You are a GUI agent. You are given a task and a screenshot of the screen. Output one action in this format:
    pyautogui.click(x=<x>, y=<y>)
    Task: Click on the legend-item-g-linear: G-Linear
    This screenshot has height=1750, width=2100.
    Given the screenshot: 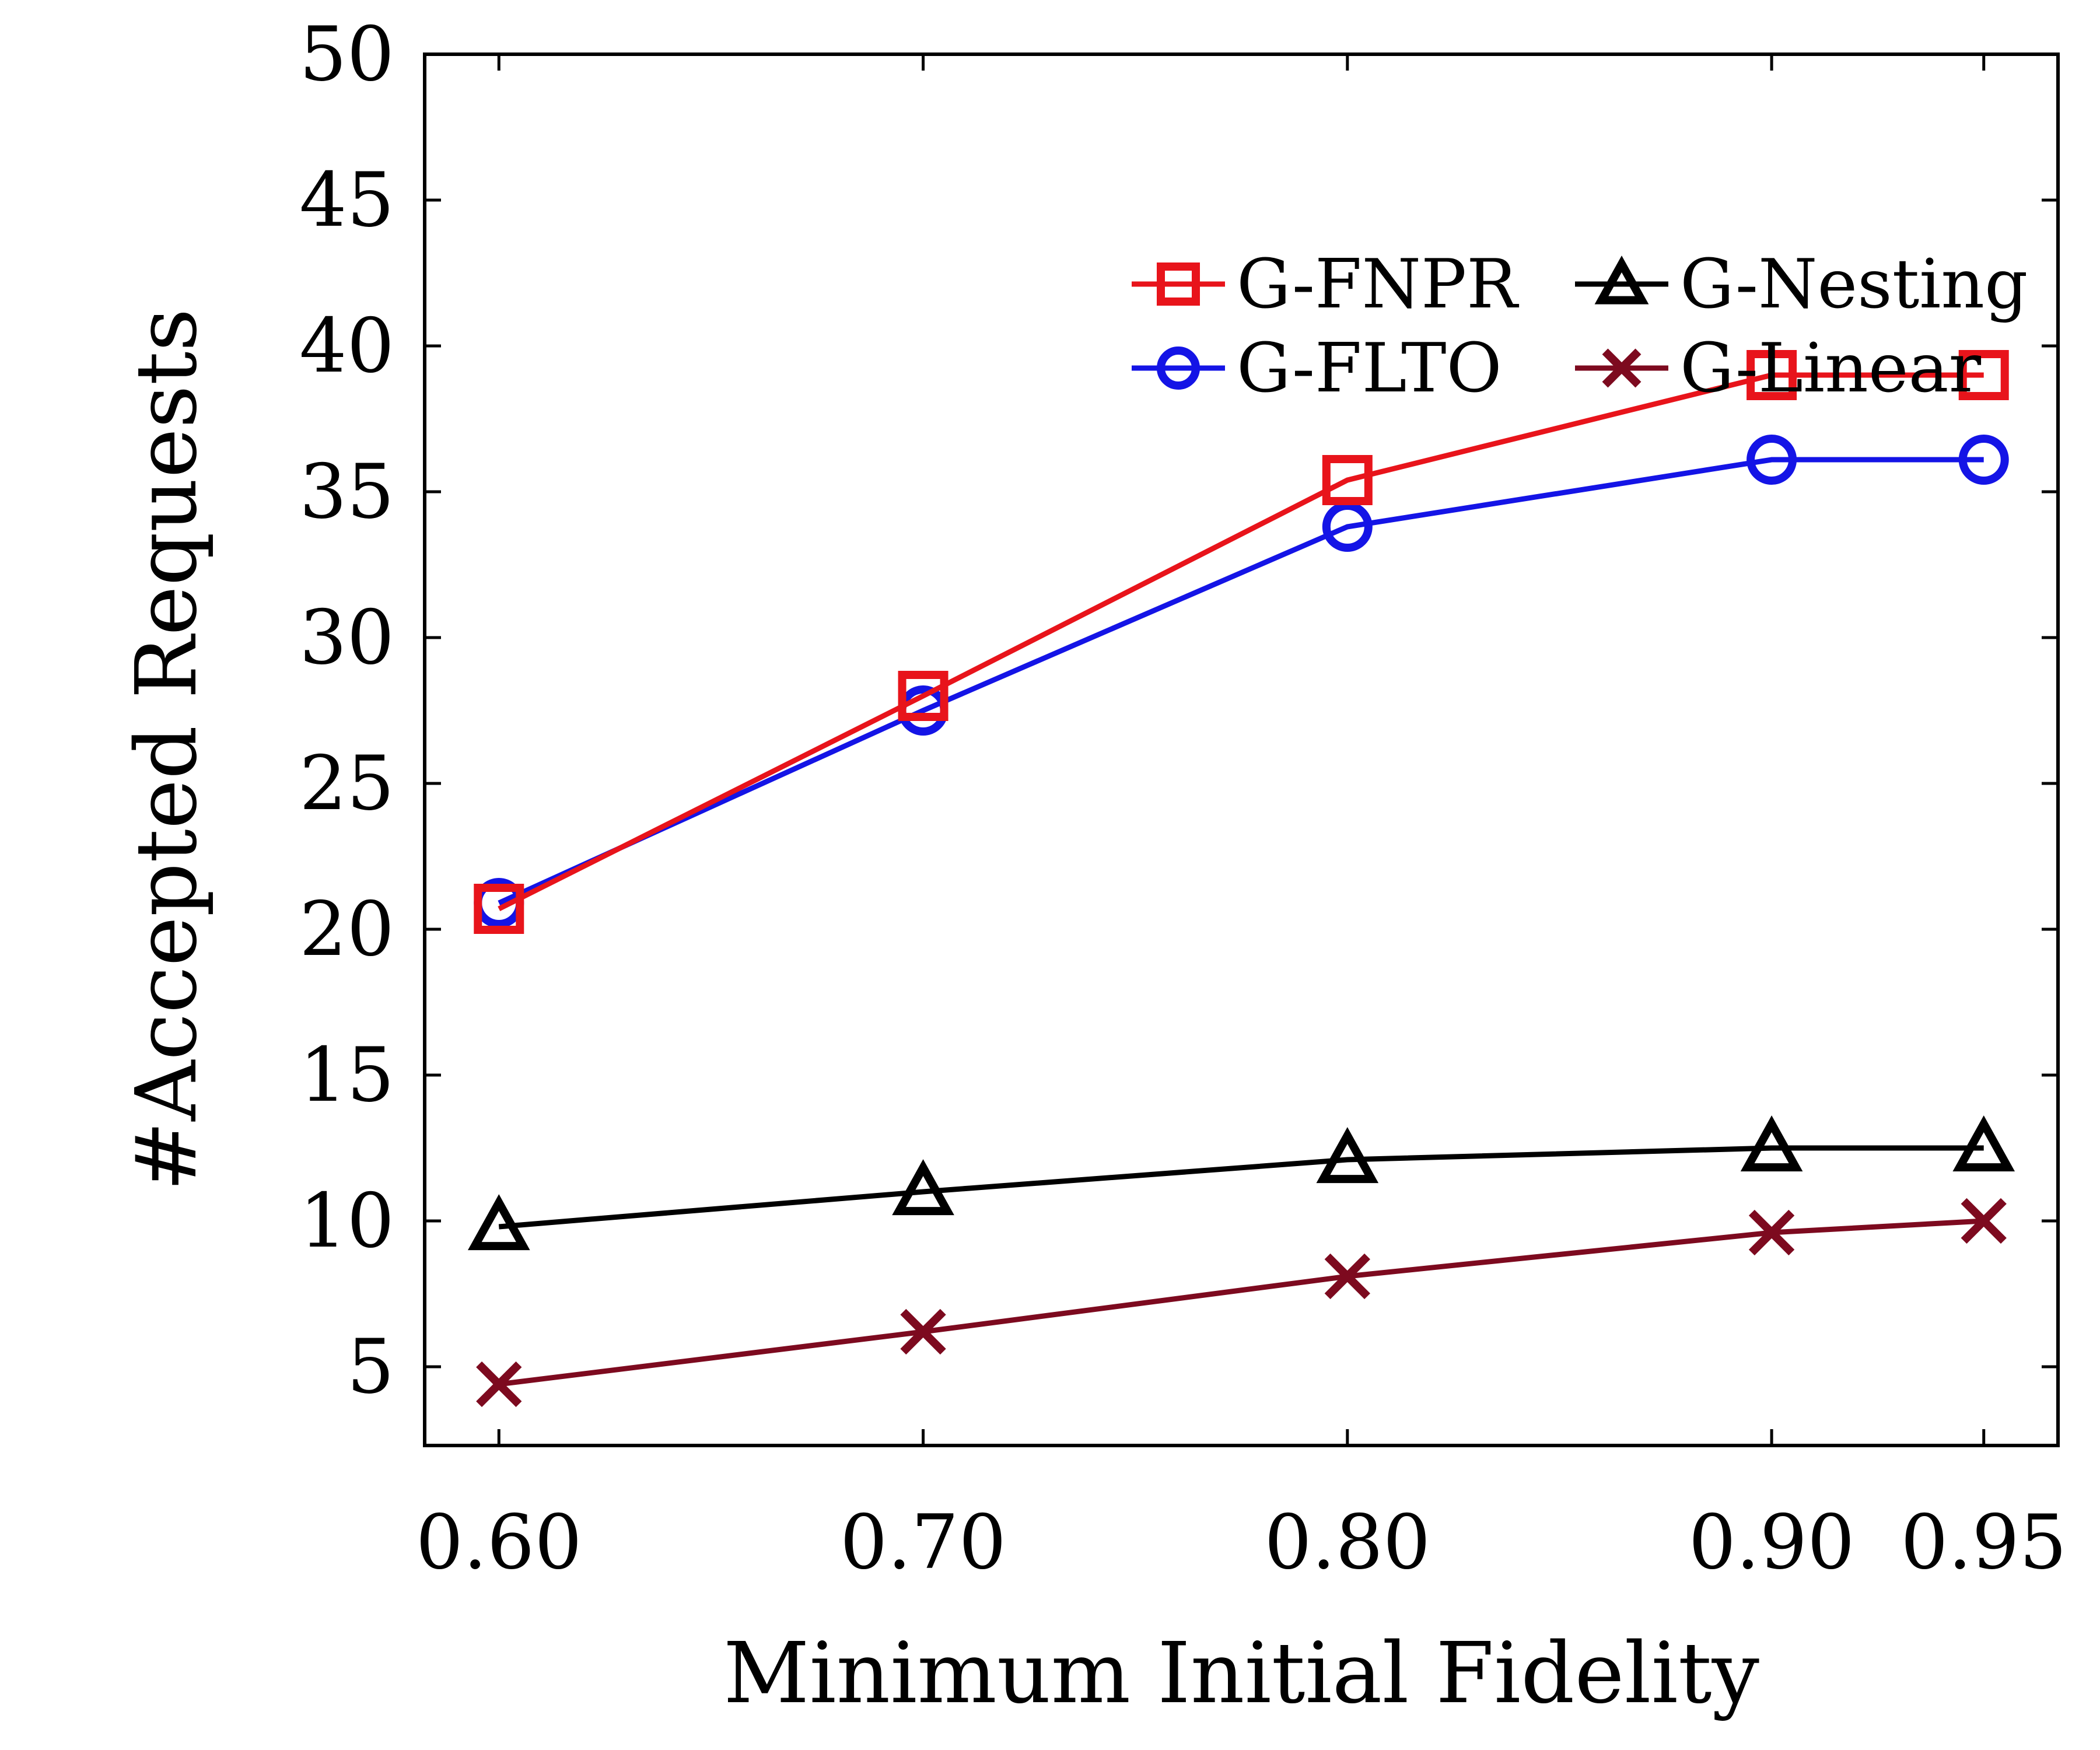 What is the action you would take?
    pyautogui.click(x=1778, y=368)
    